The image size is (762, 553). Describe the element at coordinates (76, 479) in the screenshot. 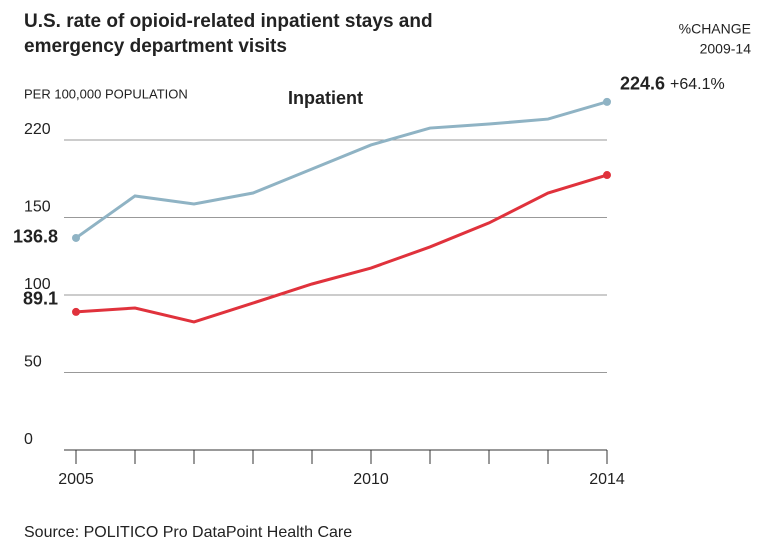

I see `x-tick-label: 2005` at that location.